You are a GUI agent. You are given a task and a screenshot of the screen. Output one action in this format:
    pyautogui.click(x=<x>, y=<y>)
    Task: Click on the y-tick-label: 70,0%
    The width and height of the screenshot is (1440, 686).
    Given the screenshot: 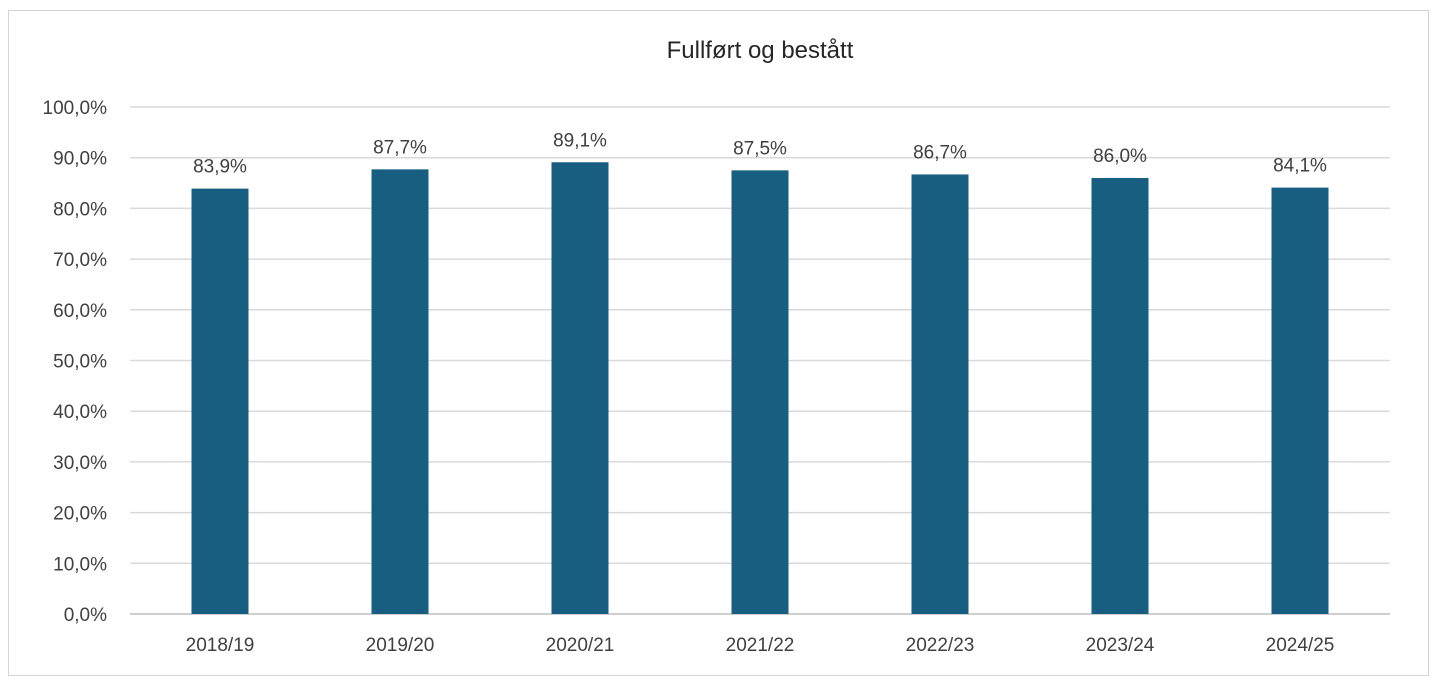 What is the action you would take?
    pyautogui.click(x=80, y=260)
    